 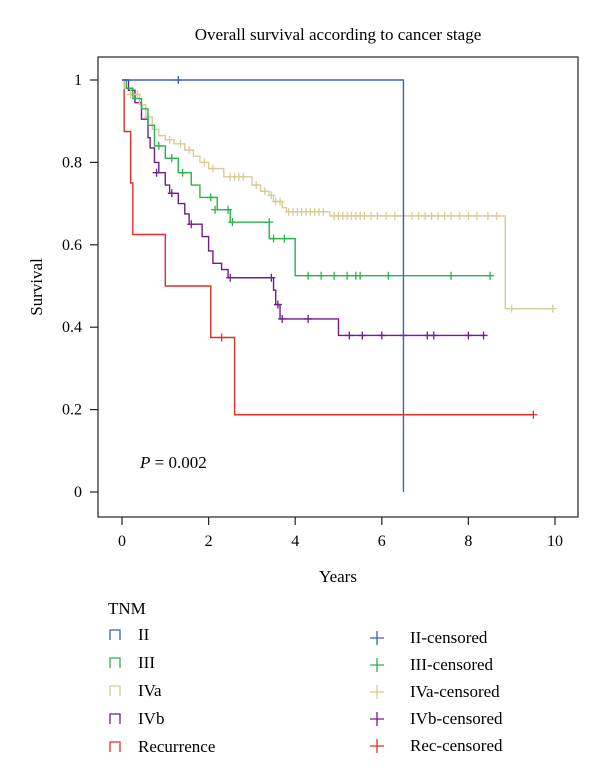 I want to click on p-value-text: = 0.002, so click(x=178, y=462).